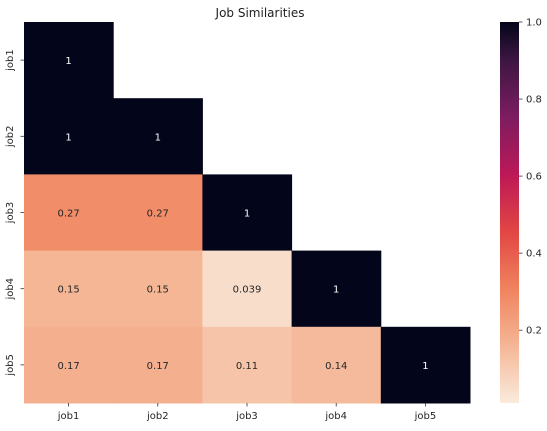  I want to click on heatmap-cell-job5-job2, so click(158, 365).